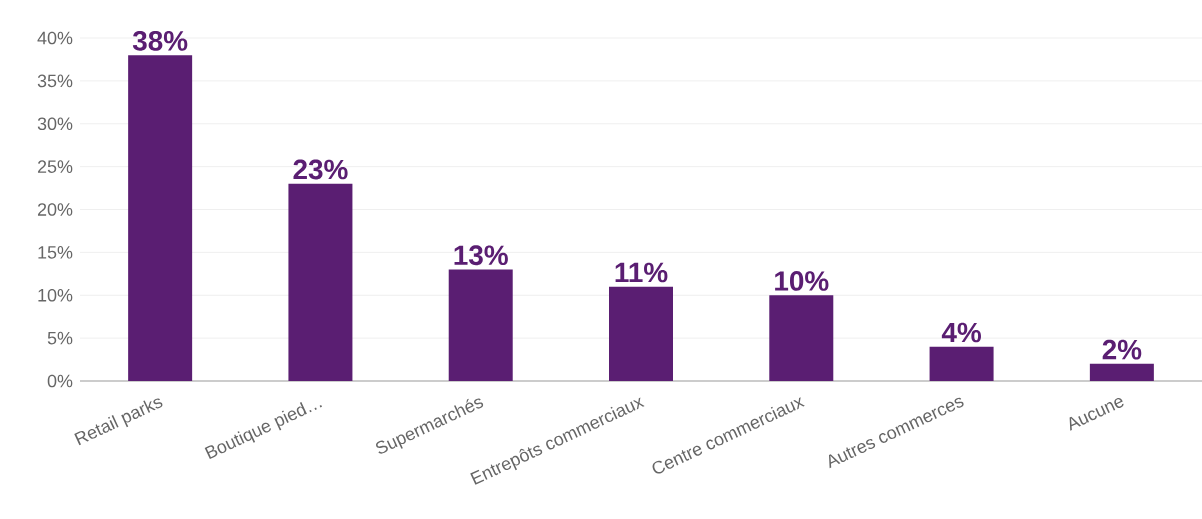 This screenshot has height=519, width=1202. Describe the element at coordinates (55, 166) in the screenshot. I see `y-tick-label: 25%` at that location.